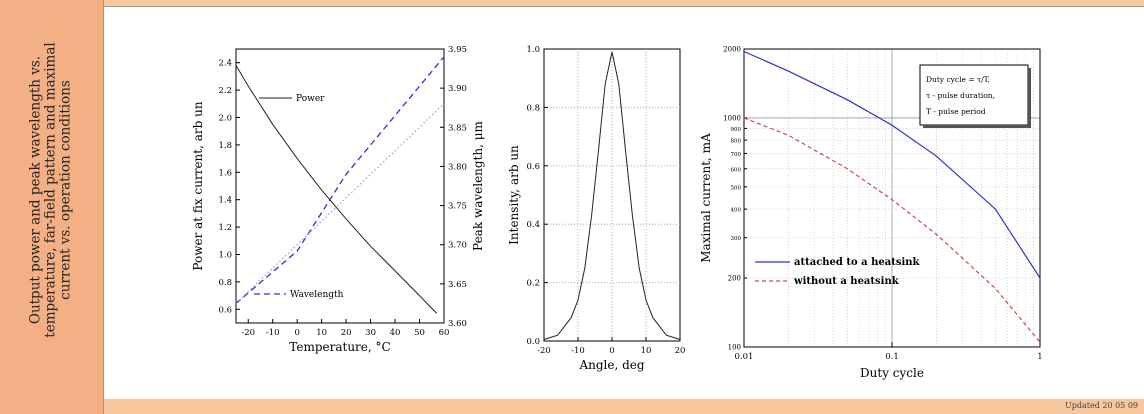 The image size is (1144, 414). What do you see at coordinates (736, 130) in the screenshot?
I see `y-tick-label: 900` at bounding box center [736, 130].